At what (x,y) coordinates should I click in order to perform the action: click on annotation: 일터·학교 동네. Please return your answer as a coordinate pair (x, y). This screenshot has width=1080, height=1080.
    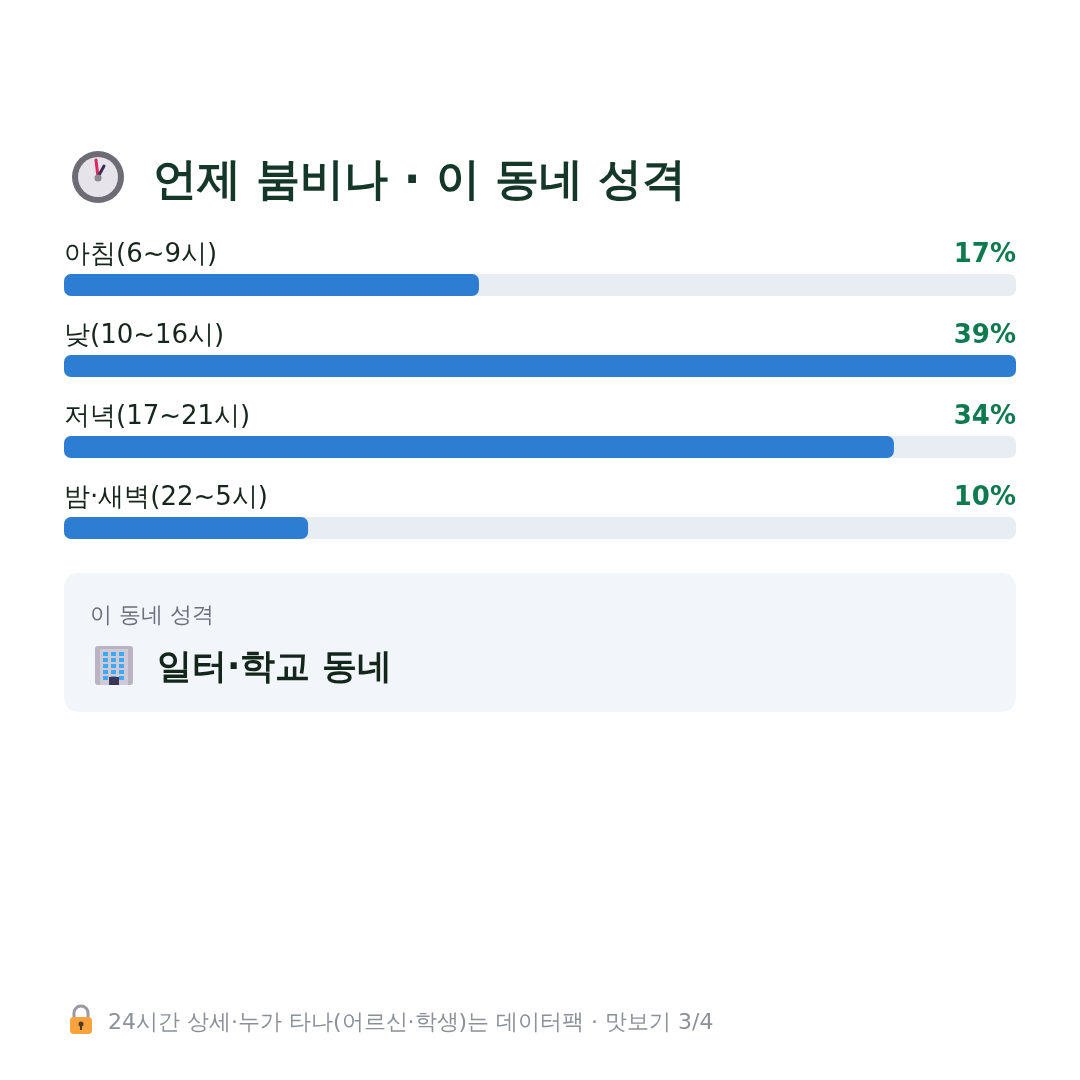
    Looking at the image, I should click on (275, 666).